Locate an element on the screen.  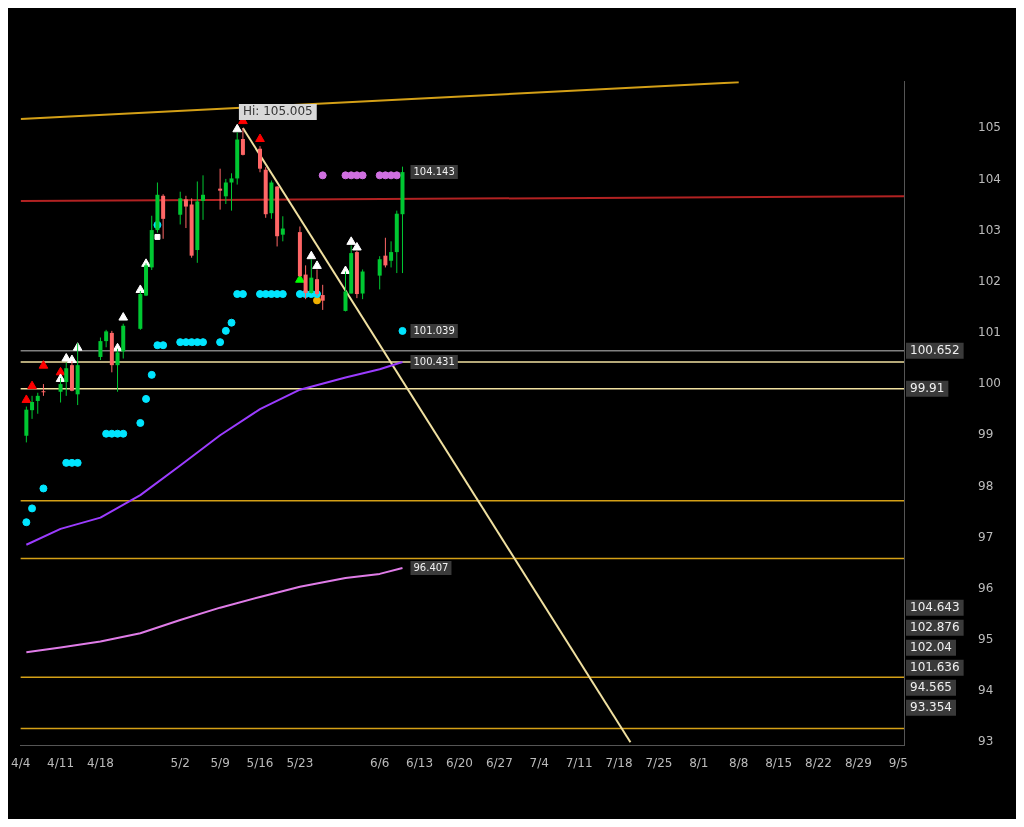
x-tick-label: 8/15 is located at coordinates (779, 763).